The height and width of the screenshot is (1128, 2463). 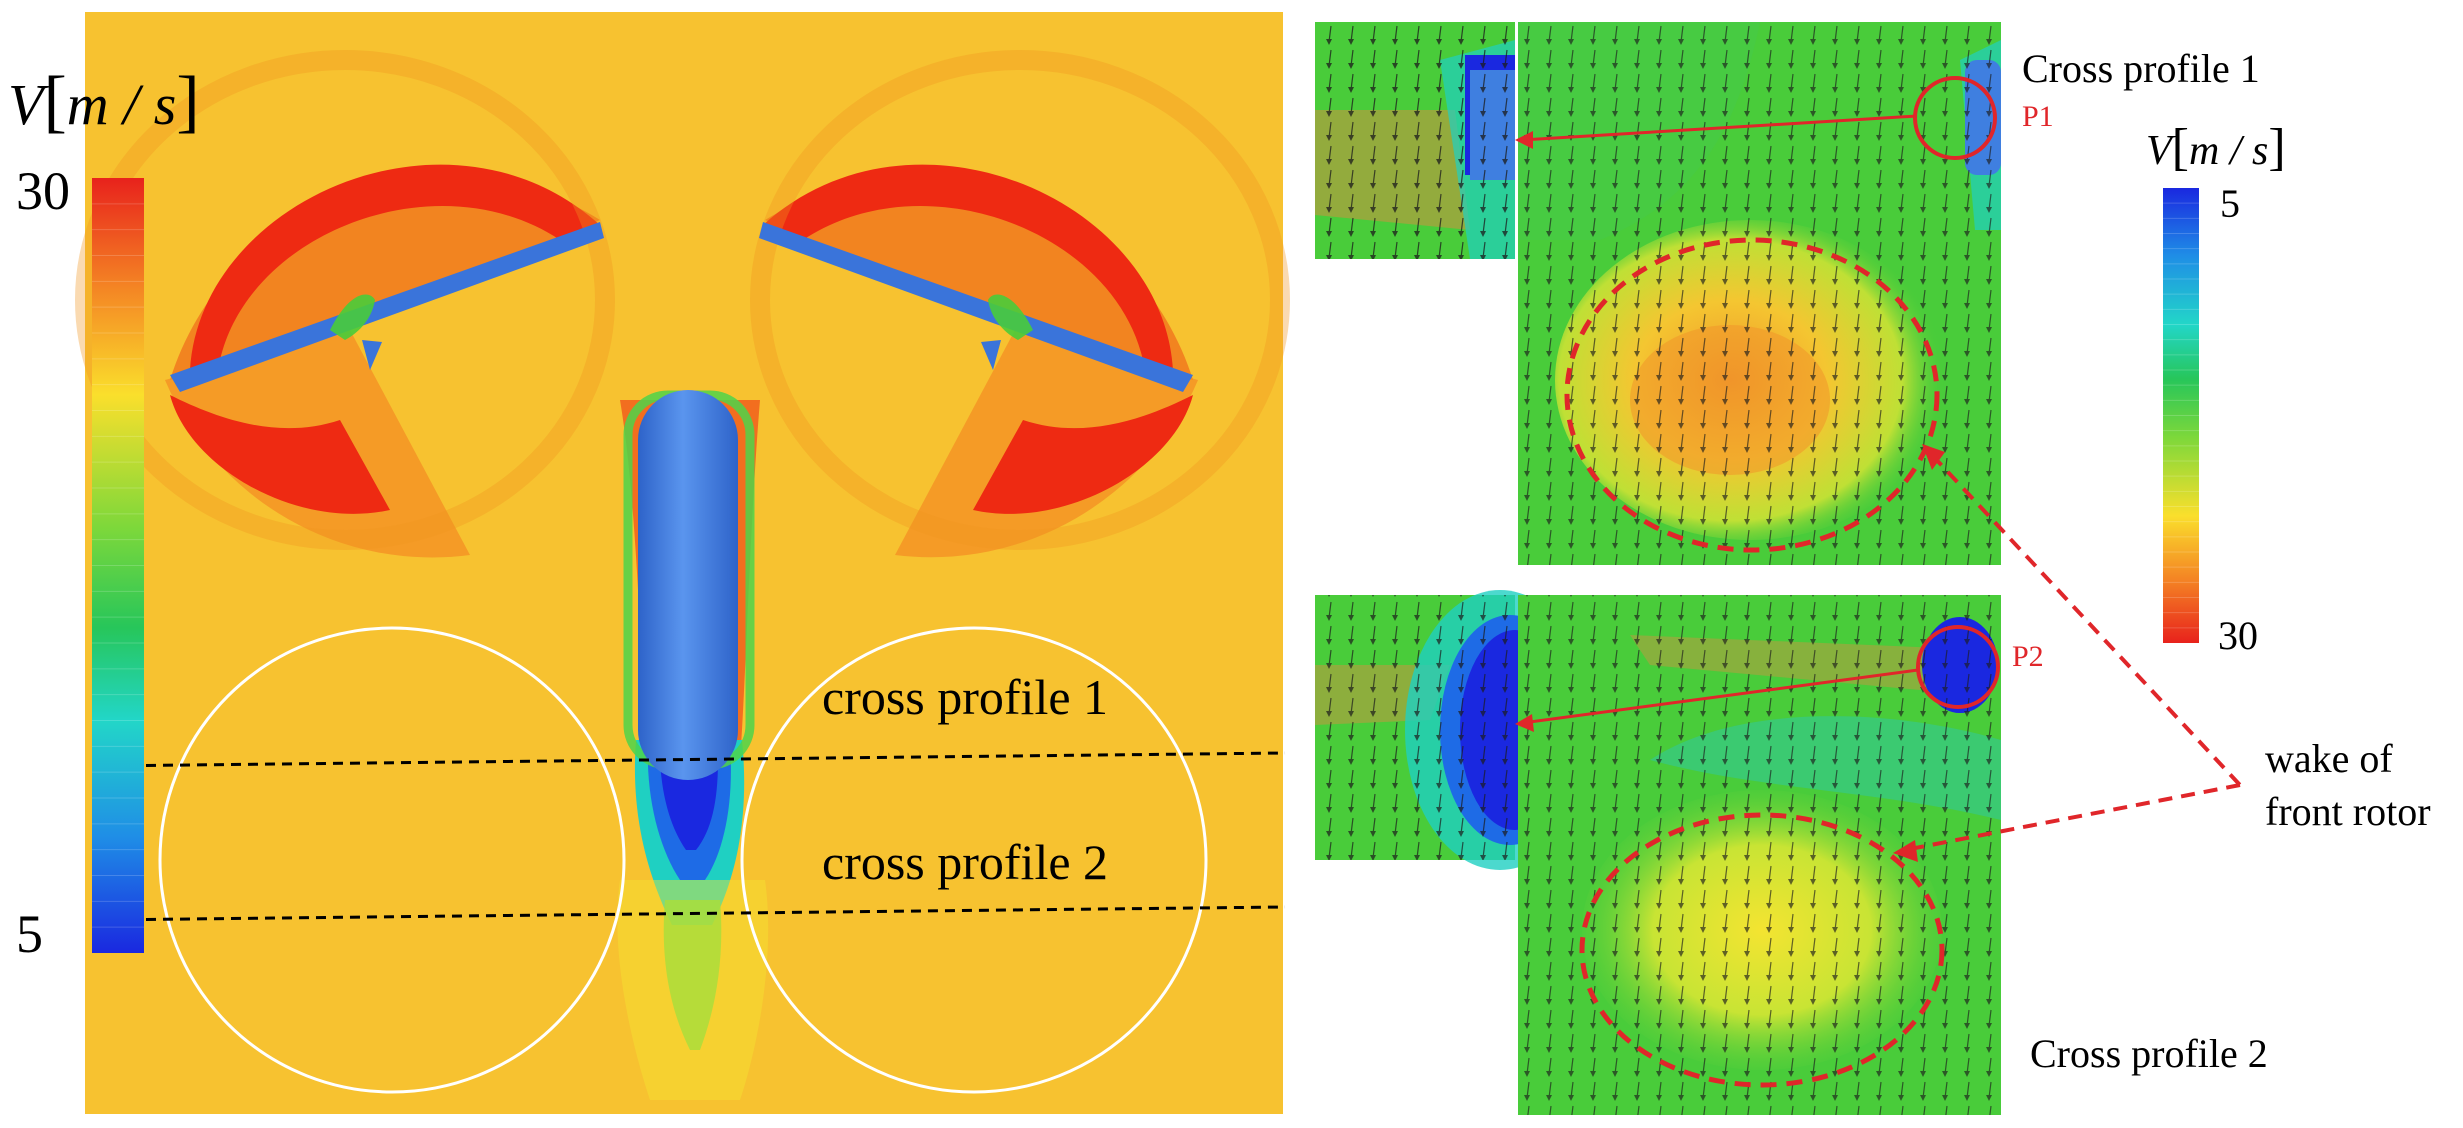 I want to click on p2-circle, so click(x=1958, y=667).